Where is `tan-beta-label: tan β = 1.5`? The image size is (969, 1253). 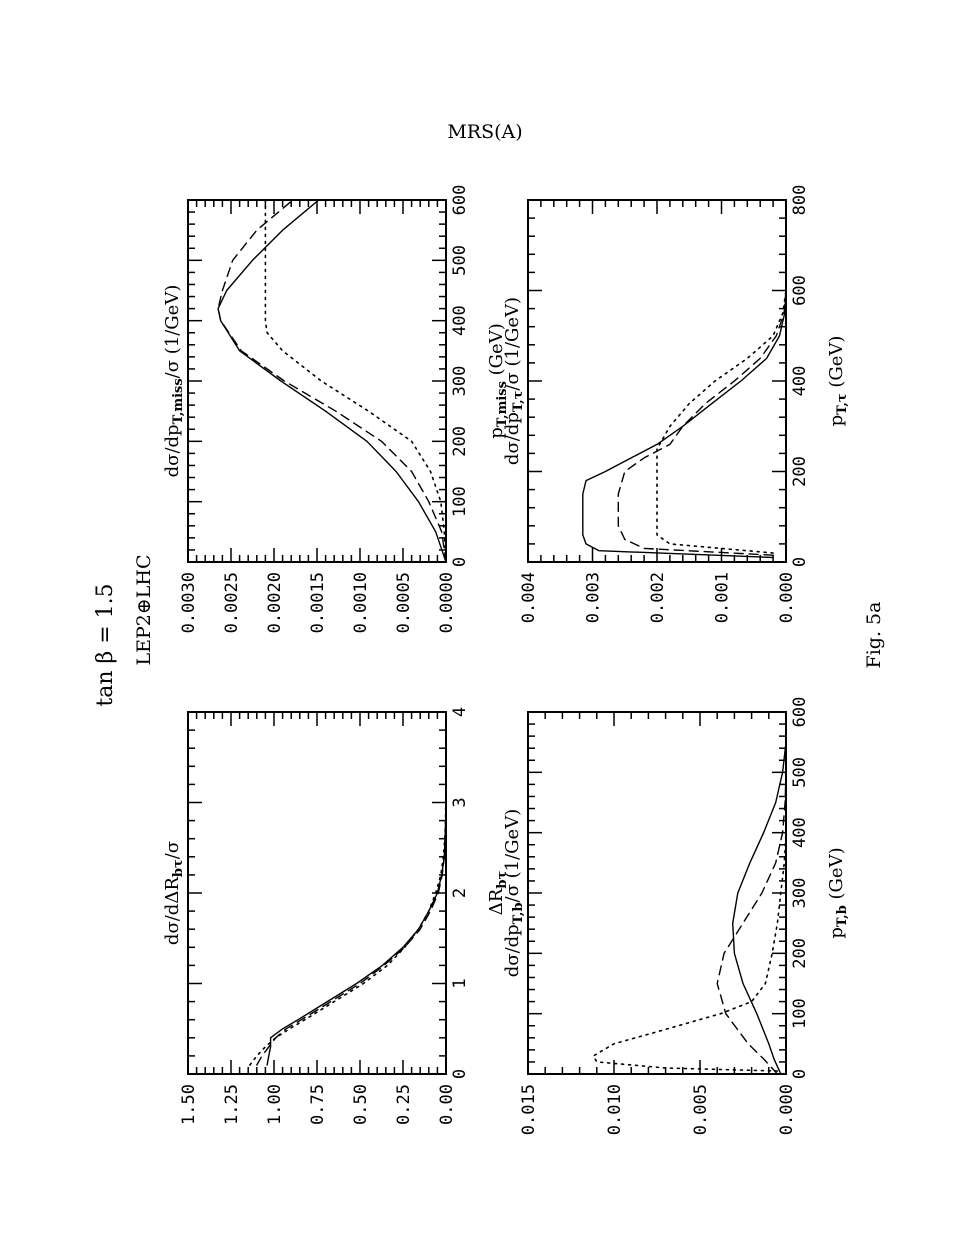
tan-beta-label: tan β = 1.5 is located at coordinates (105, 644).